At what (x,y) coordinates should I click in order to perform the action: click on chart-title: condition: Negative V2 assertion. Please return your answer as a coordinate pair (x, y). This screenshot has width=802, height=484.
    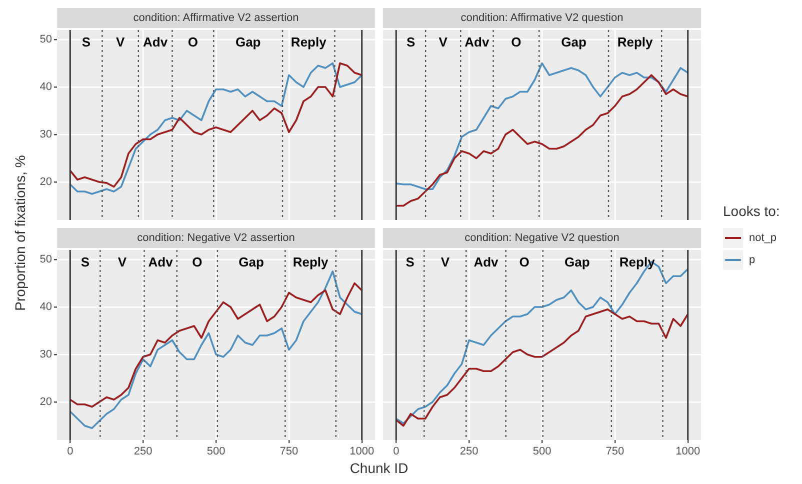
    Looking at the image, I should click on (216, 238).